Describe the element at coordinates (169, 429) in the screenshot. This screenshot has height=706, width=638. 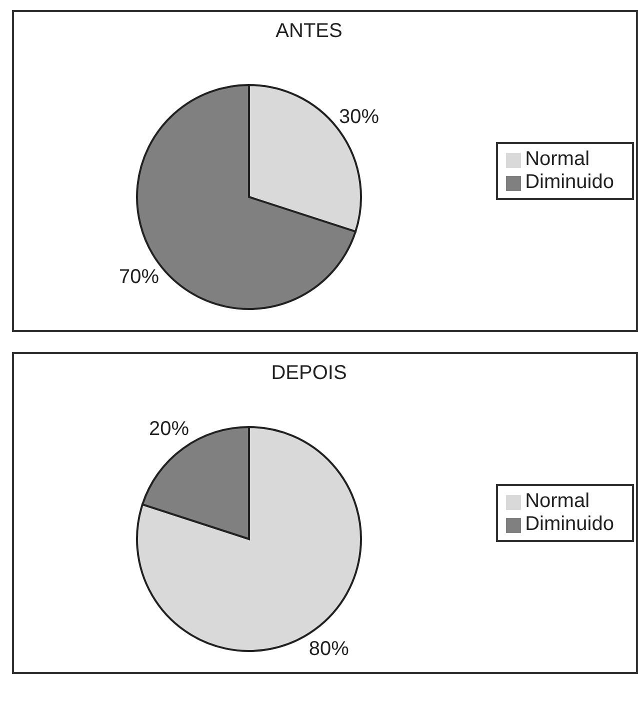
I see `data-label: 20%` at that location.